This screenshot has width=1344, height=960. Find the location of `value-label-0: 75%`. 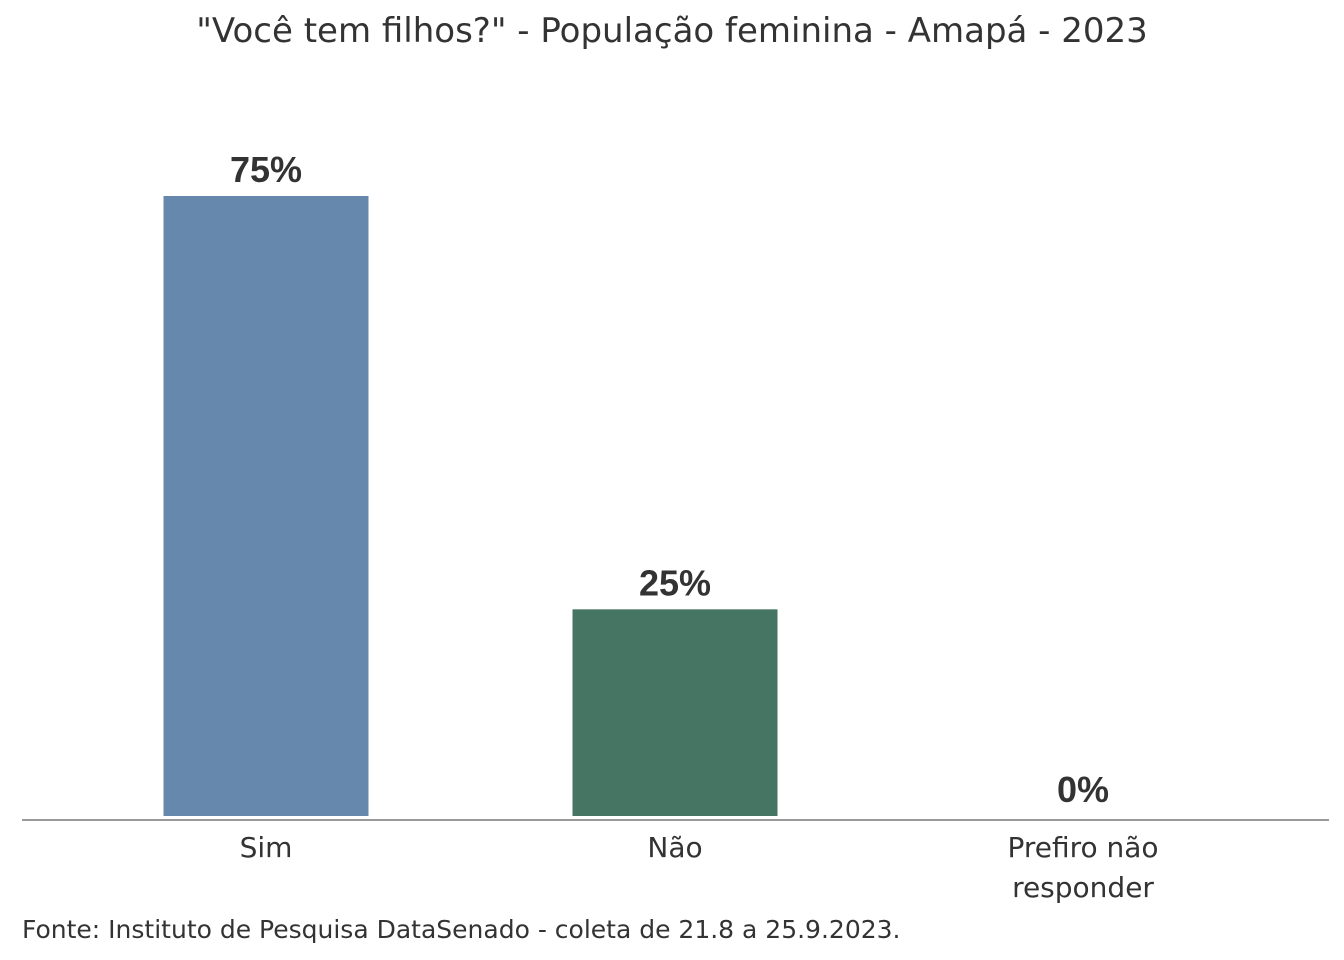

value-label-0: 75% is located at coordinates (266, 169).